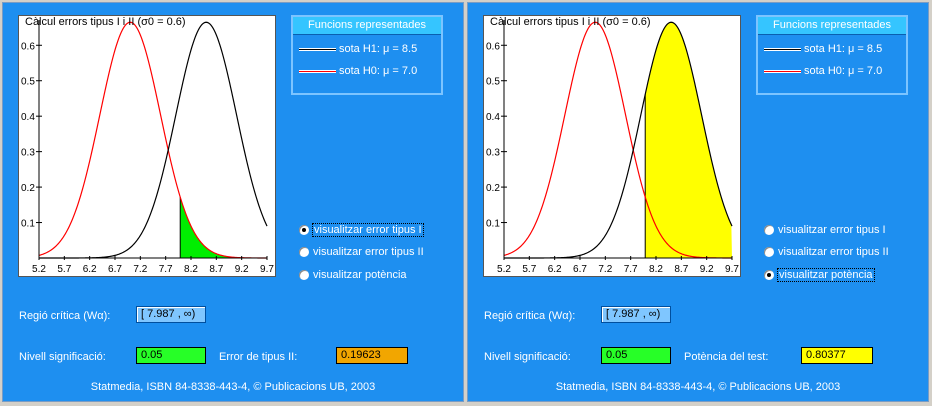 The height and width of the screenshot is (406, 932). What do you see at coordinates (726, 357) in the screenshot?
I see `power-label: Potència del test:` at bounding box center [726, 357].